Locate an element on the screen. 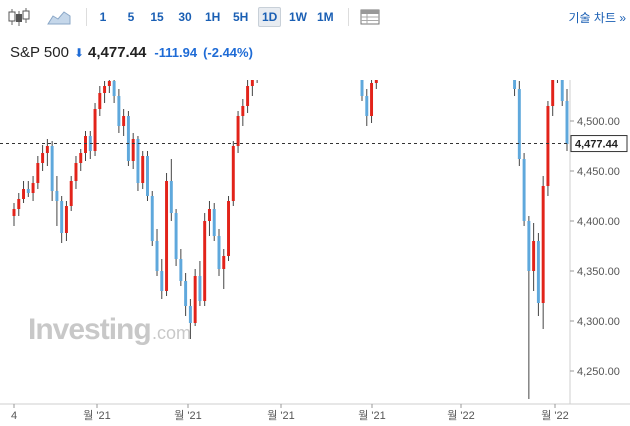  timeframe-15: 15 is located at coordinates (157, 17).